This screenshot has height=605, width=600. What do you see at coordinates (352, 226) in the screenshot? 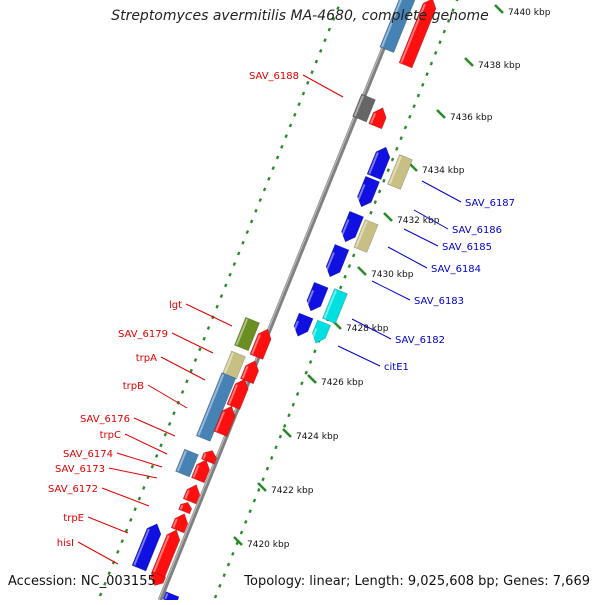
I see `gene-sav6186` at bounding box center [352, 226].